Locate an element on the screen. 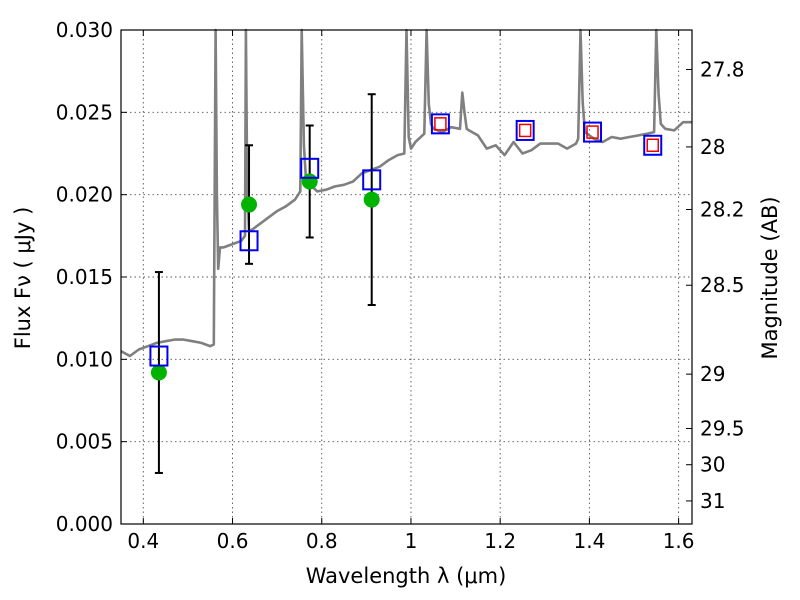 The height and width of the screenshot is (600, 800). y2-axis-title: Magnitude (AB) is located at coordinates (770, 277).